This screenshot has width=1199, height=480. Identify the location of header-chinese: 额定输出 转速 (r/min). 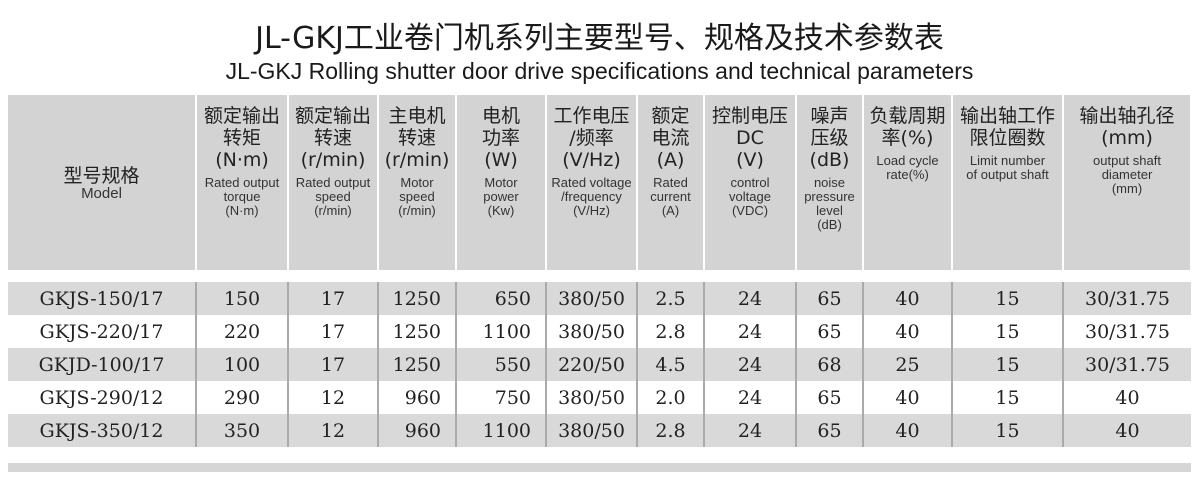
(332, 138).